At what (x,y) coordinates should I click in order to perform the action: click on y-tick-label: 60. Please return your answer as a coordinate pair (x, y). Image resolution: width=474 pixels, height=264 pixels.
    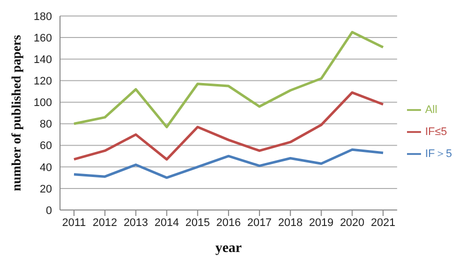
    Looking at the image, I should click on (46, 146).